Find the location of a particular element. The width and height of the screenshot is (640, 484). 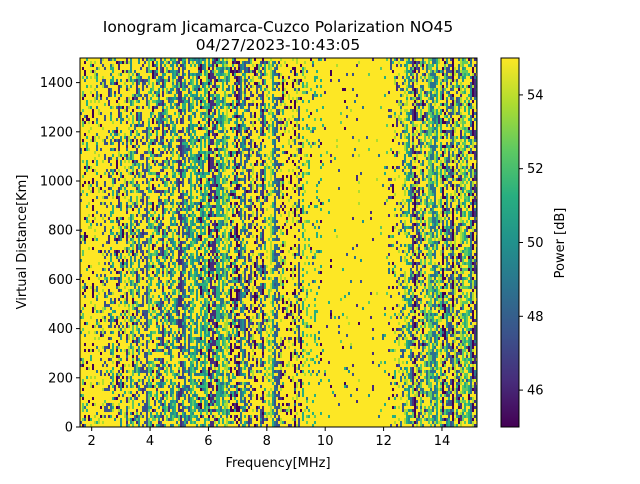

y-tick-label: 1200 is located at coordinates (56, 132).